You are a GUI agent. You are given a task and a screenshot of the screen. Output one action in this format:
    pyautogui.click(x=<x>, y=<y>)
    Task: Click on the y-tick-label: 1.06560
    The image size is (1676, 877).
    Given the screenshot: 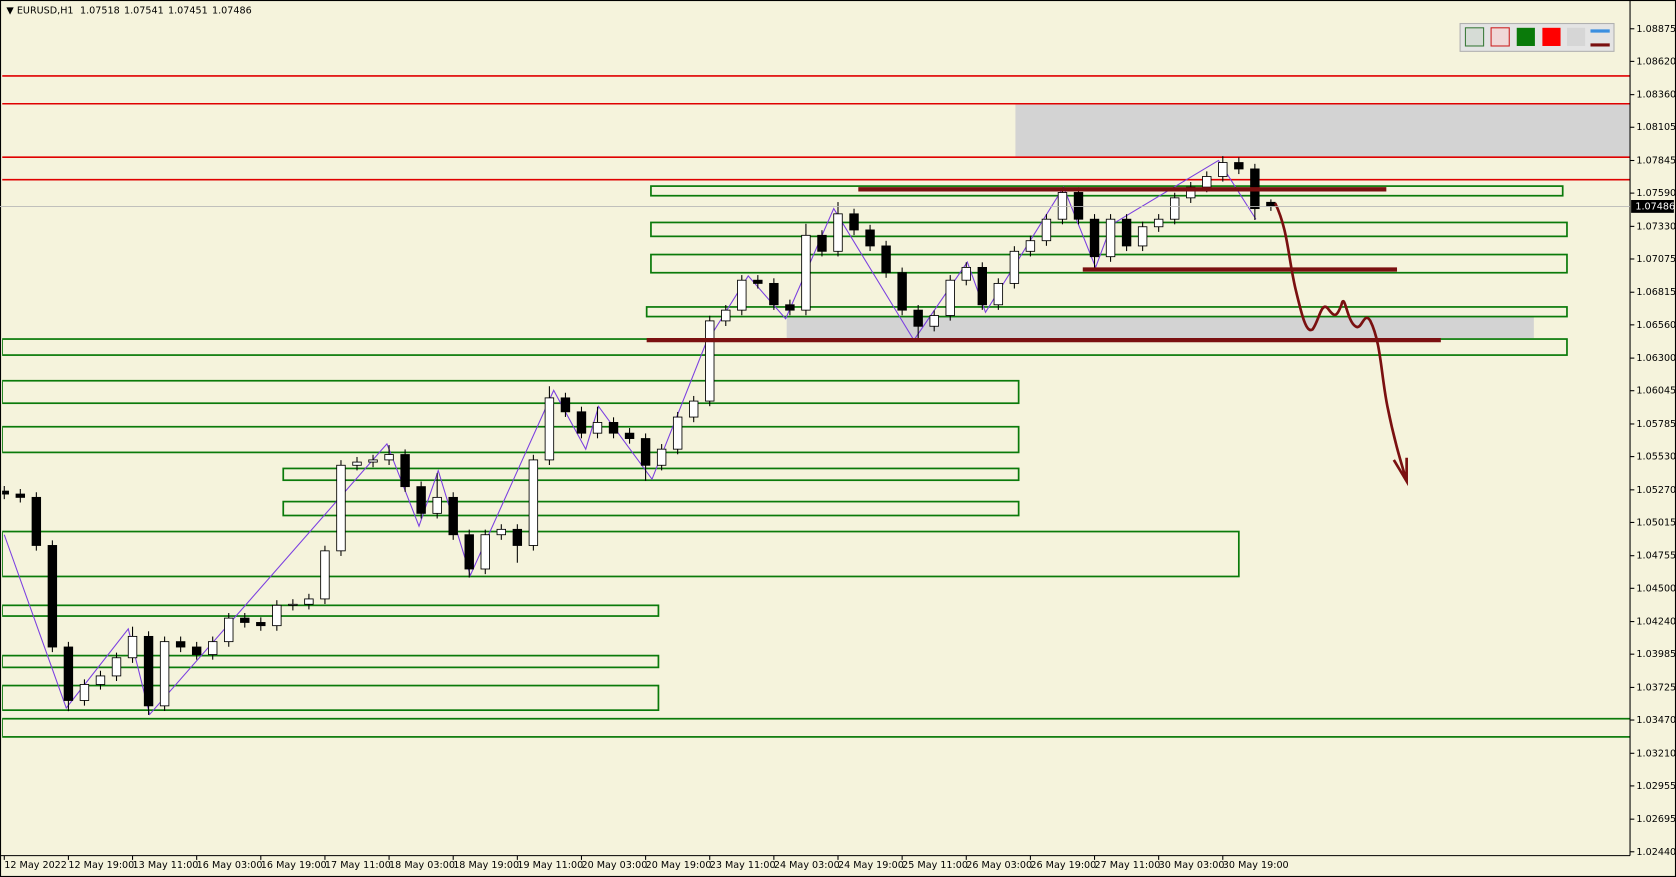 What is the action you would take?
    pyautogui.click(x=1656, y=325)
    